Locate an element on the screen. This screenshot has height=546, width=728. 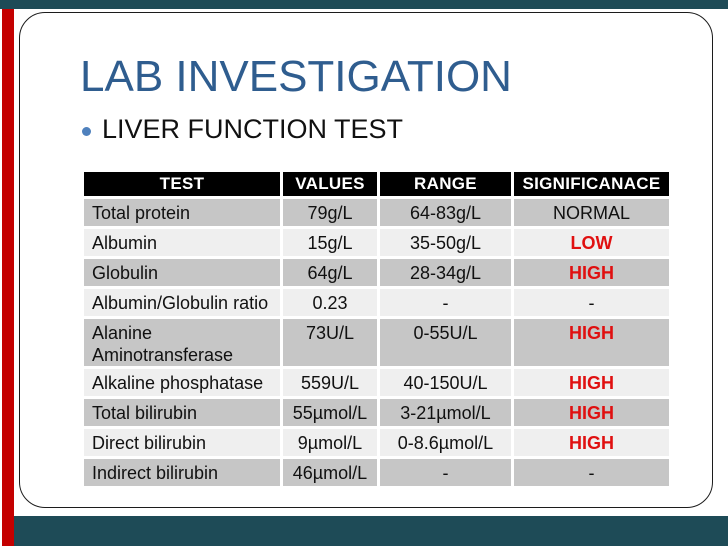
test-name-cell: Alanine Aminotransferase is located at coordinates (182, 342).